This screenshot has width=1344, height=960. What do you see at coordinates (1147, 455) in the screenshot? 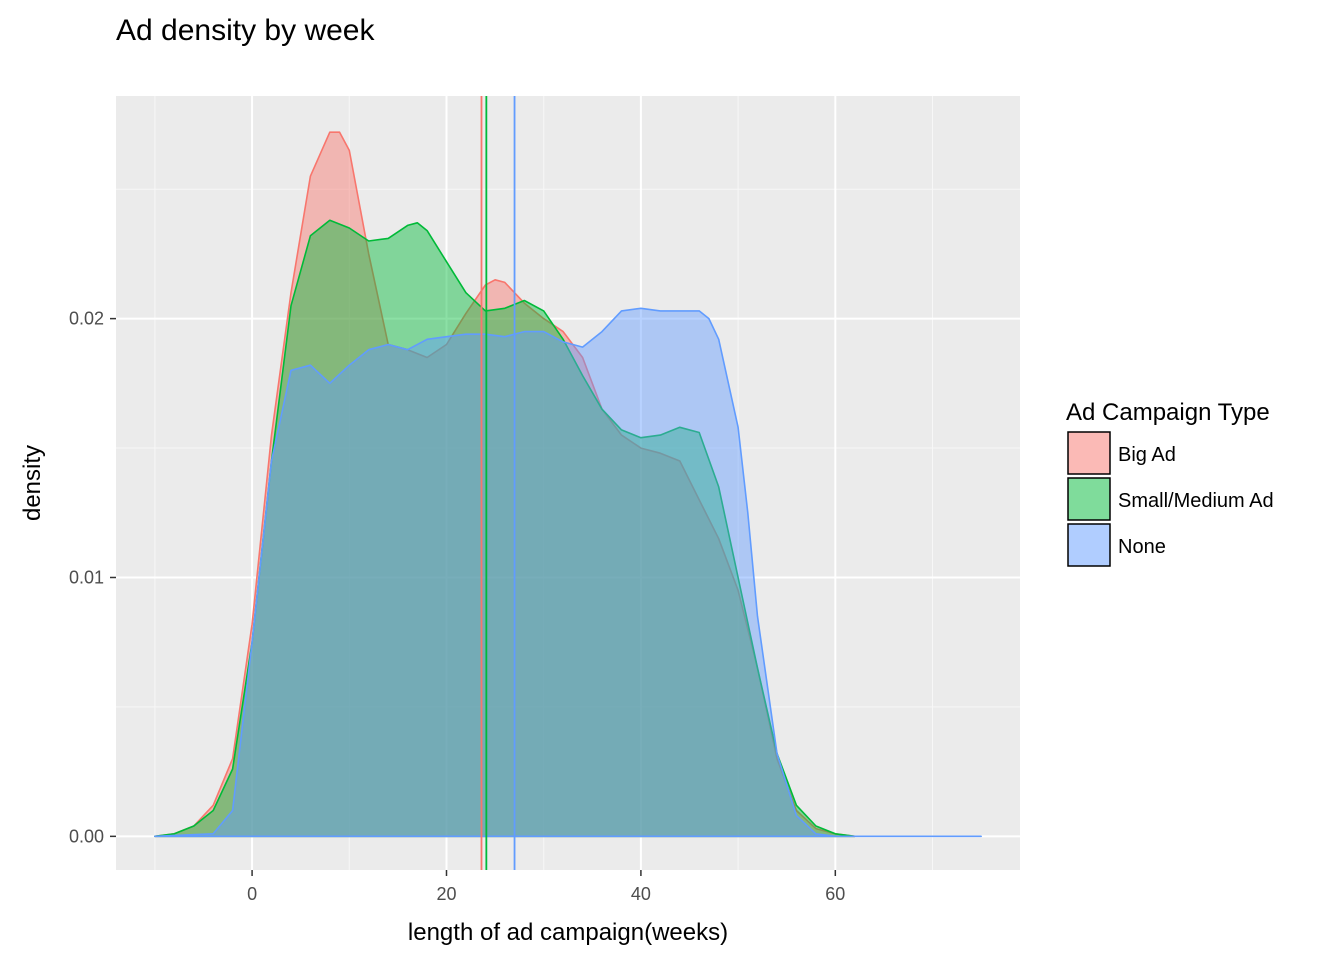
I see `legend-label: Big Ad` at bounding box center [1147, 455].